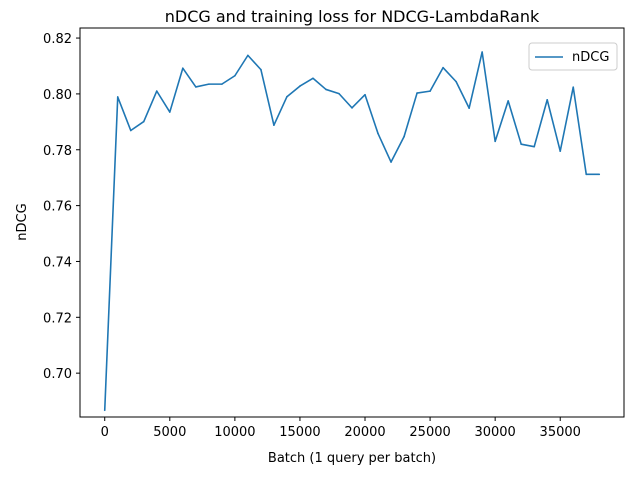 Image resolution: width=640 pixels, height=480 pixels. Describe the element at coordinates (234, 432) in the screenshot. I see `x-tick-label: 10000` at that location.